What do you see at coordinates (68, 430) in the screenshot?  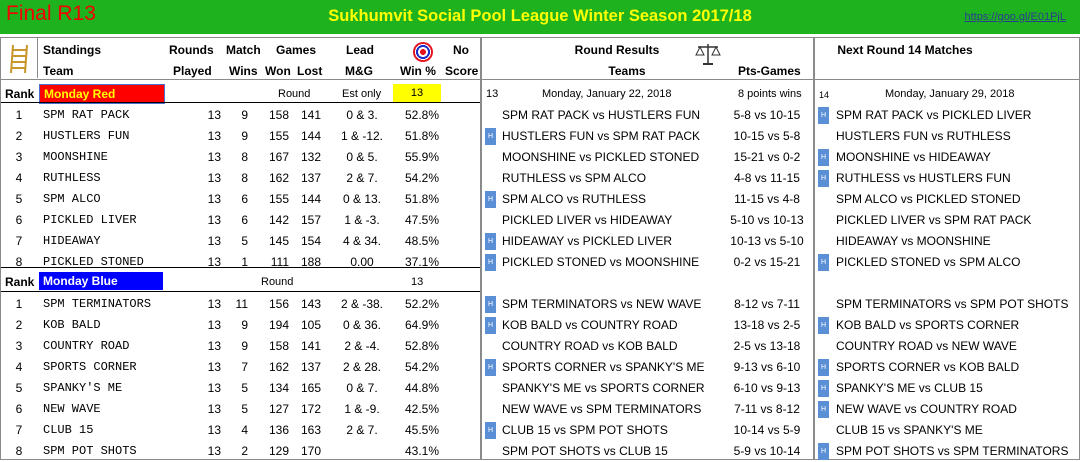 I see `team-name-cell: CLUB 15` at bounding box center [68, 430].